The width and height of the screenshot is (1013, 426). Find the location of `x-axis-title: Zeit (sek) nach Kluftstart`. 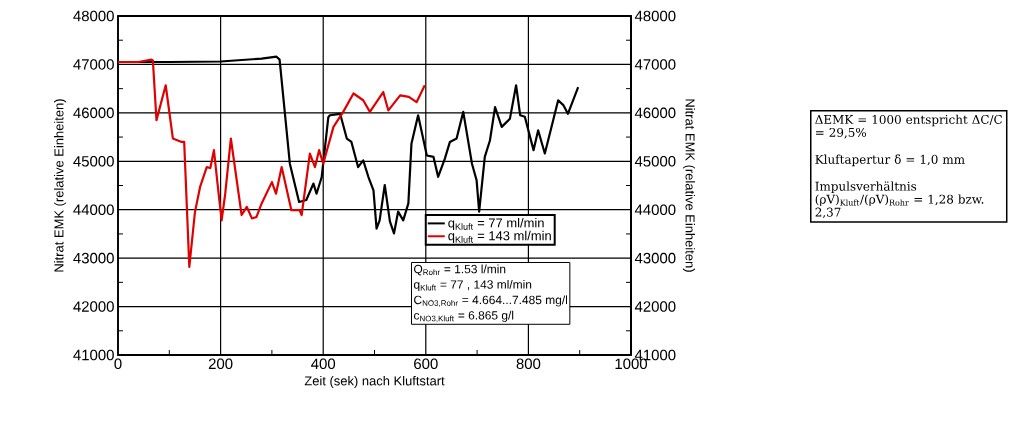

x-axis-title: Zeit (sek) nach Kluftstart is located at coordinates (374, 382).